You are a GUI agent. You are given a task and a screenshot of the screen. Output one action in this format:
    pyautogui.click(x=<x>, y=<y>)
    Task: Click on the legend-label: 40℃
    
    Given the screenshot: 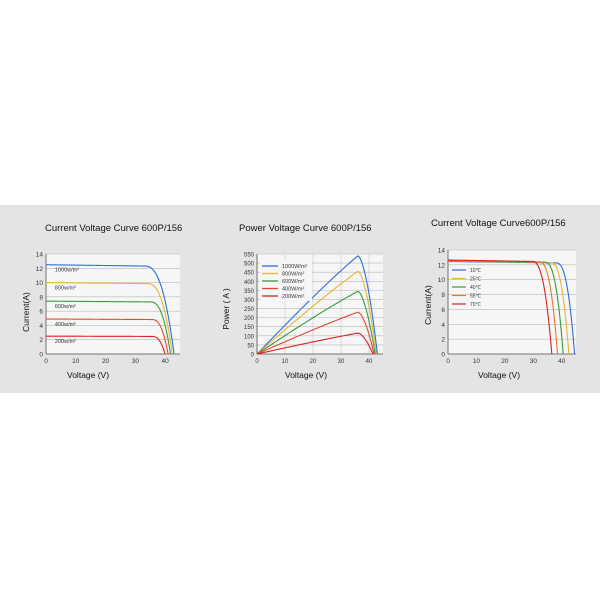 What is the action you would take?
    pyautogui.click(x=476, y=288)
    